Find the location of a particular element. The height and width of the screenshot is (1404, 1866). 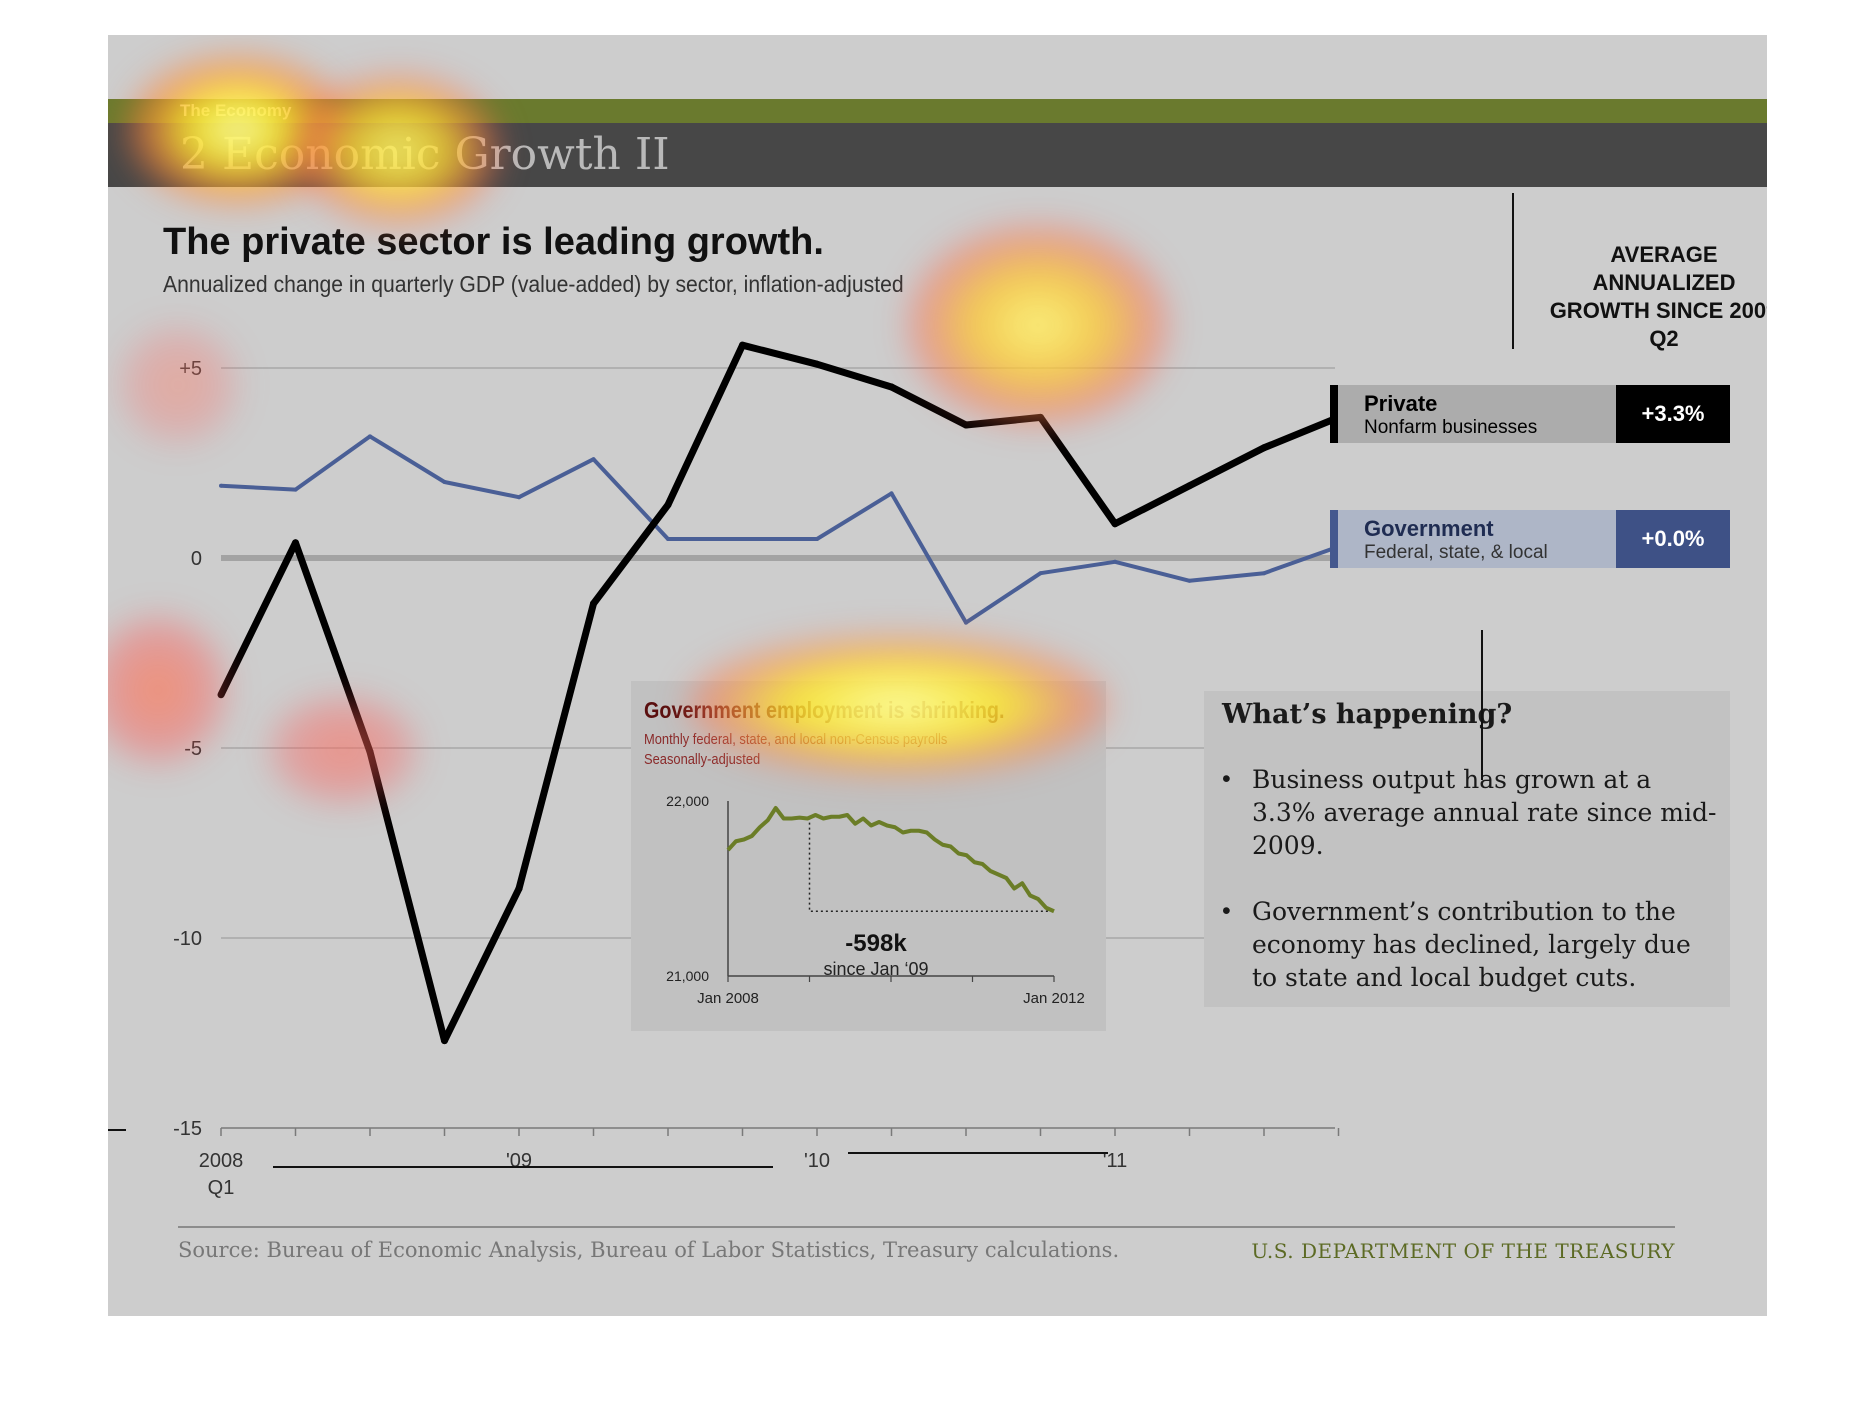

legend-private-label: Private is located at coordinates (1401, 403).